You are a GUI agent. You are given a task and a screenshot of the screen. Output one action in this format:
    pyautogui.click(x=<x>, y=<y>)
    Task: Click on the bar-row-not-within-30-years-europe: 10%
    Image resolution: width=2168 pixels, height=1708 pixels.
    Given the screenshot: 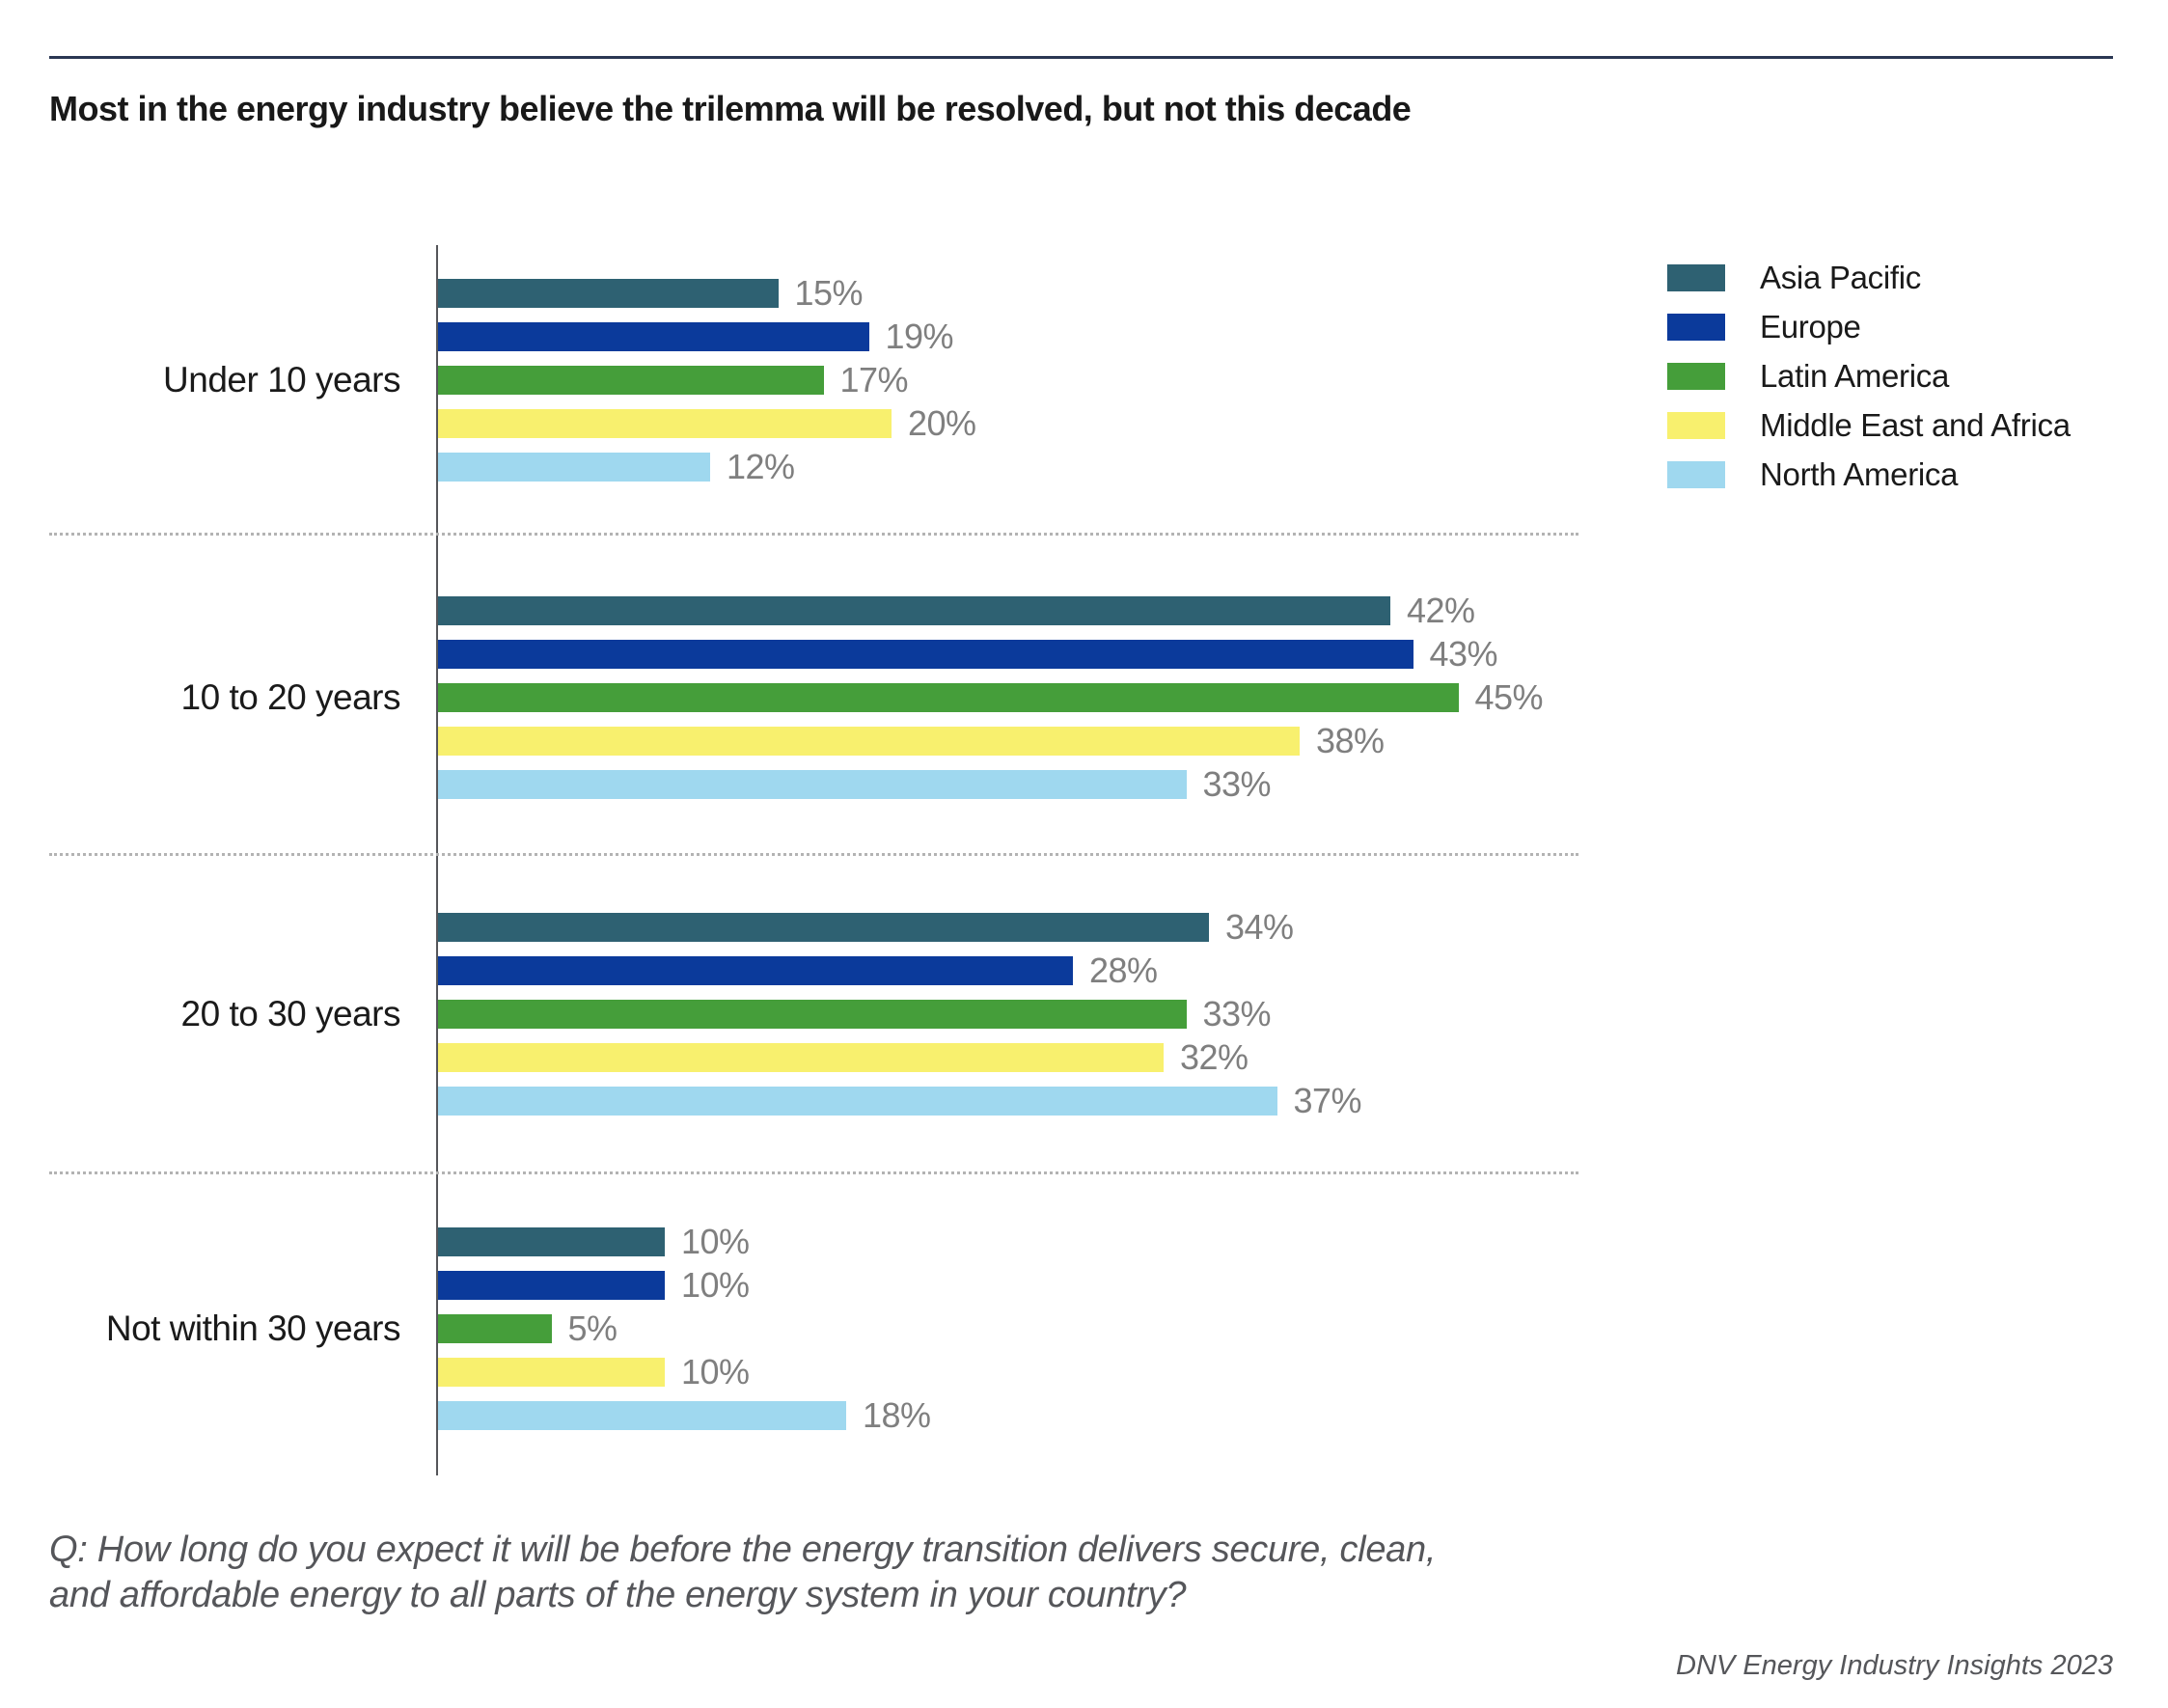 What is the action you would take?
    pyautogui.click(x=594, y=1285)
    